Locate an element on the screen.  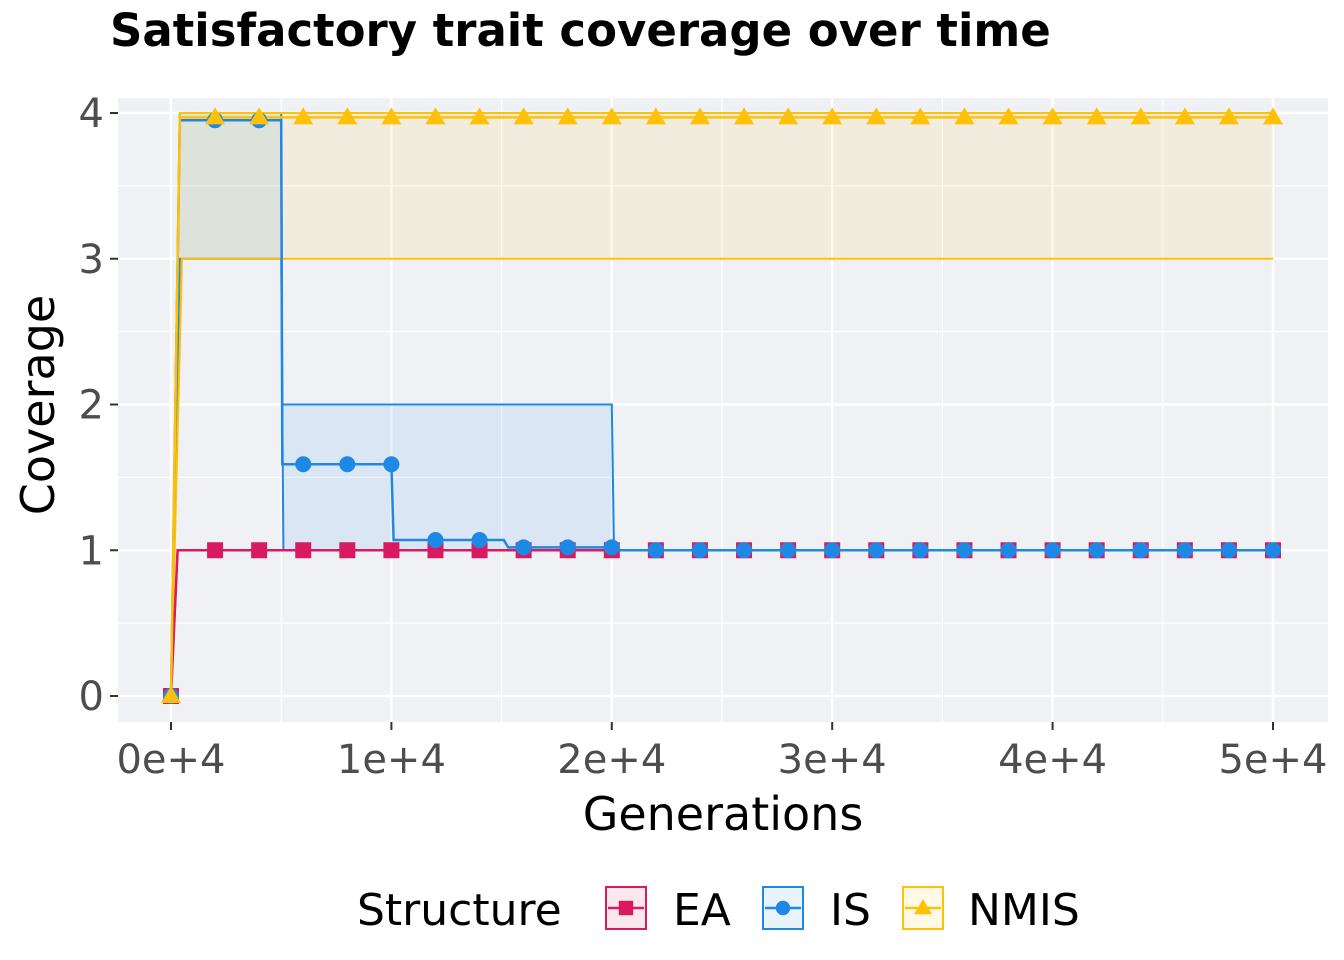
legend-key-square-icon is located at coordinates (626, 908).